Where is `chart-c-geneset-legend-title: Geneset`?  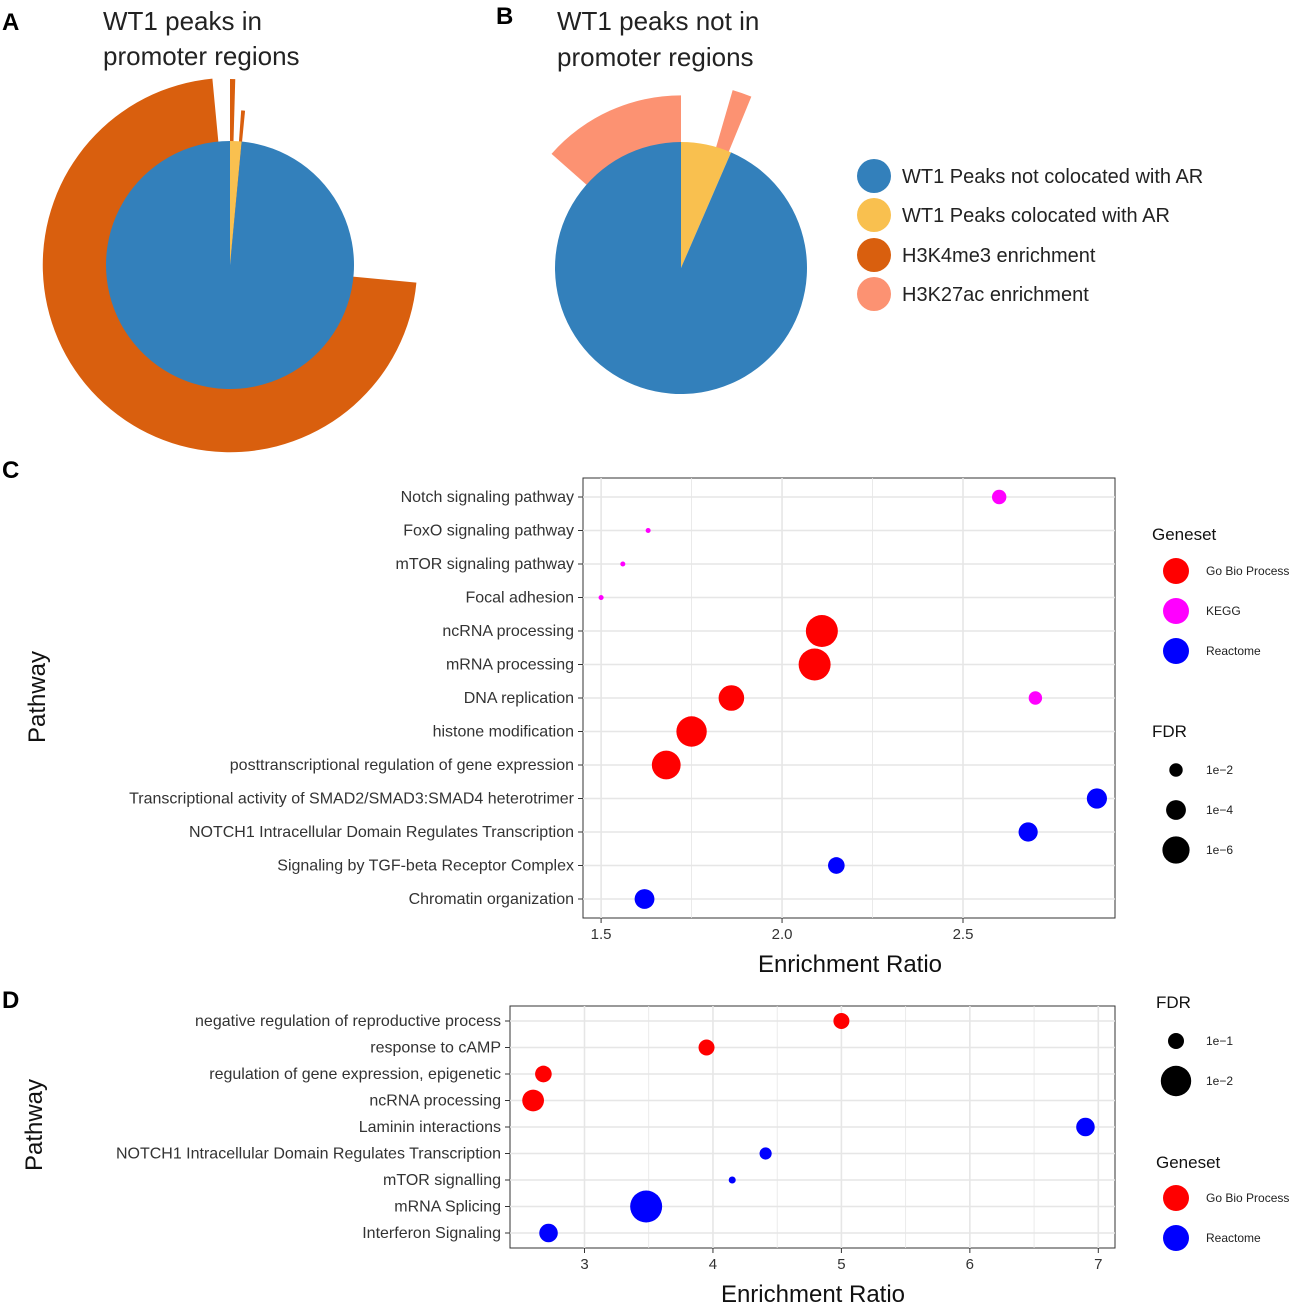 chart-c-geneset-legend-title: Geneset is located at coordinates (1184, 534).